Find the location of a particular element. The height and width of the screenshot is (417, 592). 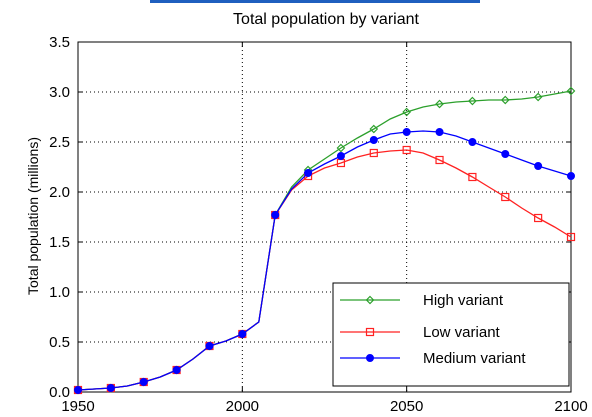

x-tick-label-2050: 2050 is located at coordinates (406, 406).